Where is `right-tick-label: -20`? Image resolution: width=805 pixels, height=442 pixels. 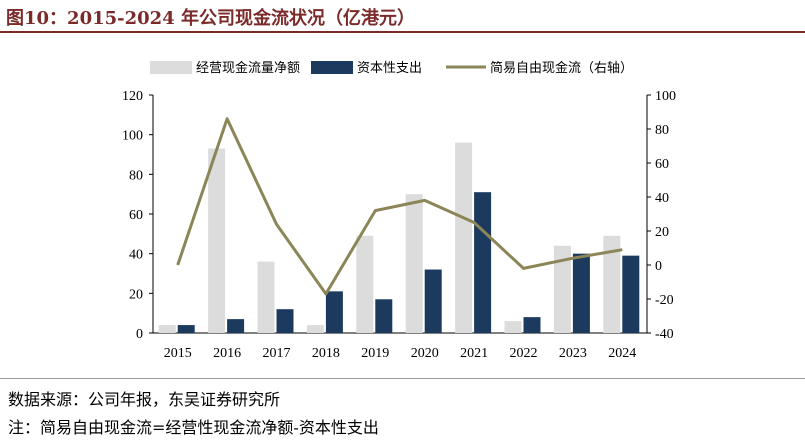 right-tick-label: -20 is located at coordinates (664, 300).